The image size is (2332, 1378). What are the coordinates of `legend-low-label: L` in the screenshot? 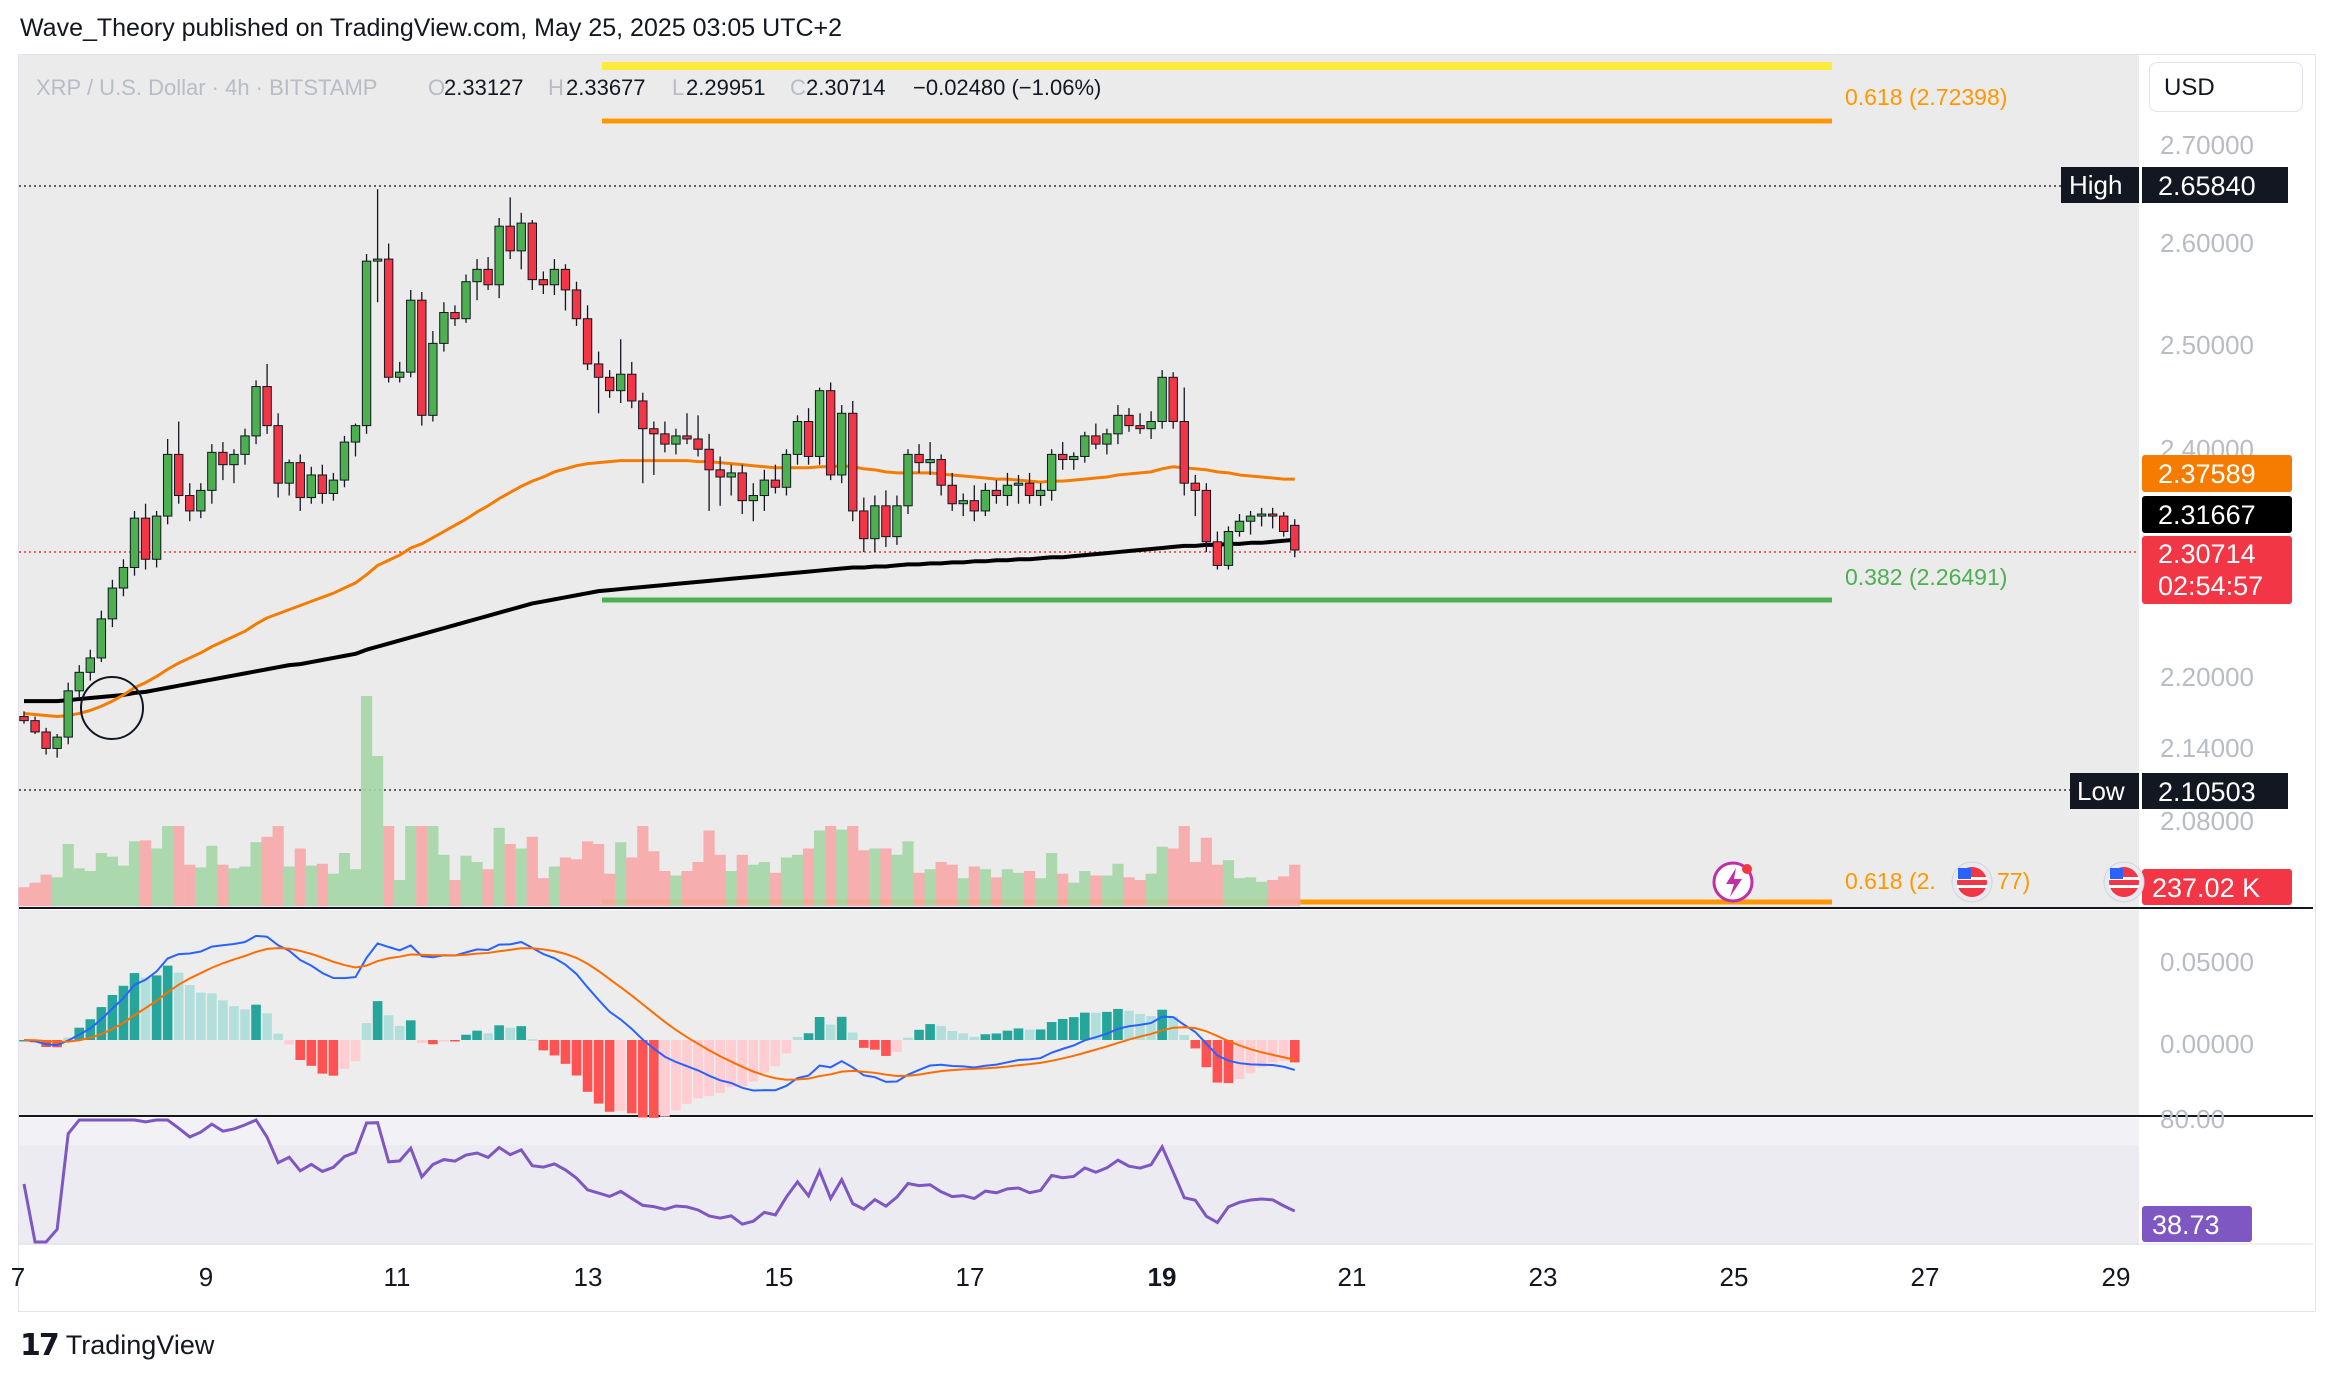 It's located at (678, 87).